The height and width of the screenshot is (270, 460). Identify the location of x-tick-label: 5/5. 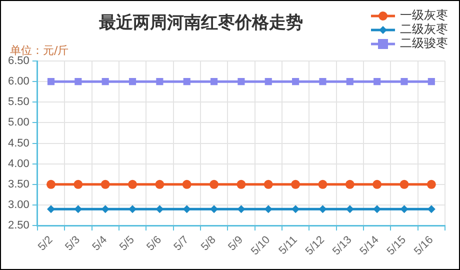
(127, 244).